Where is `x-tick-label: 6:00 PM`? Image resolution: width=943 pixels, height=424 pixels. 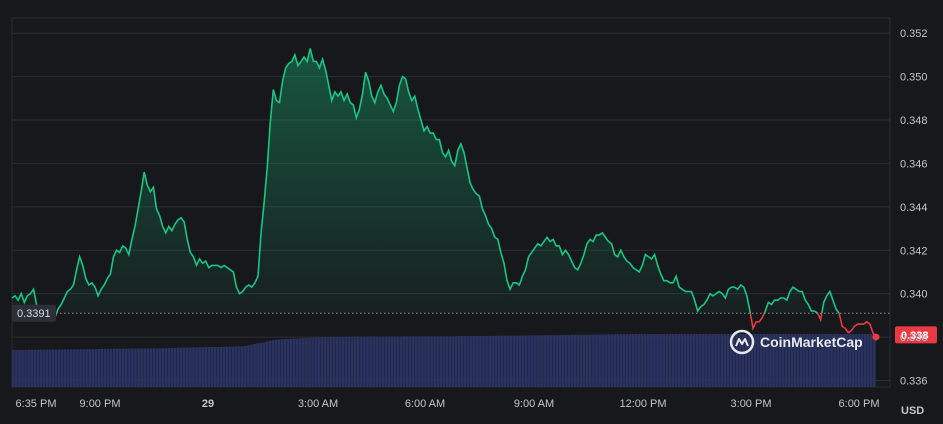 x-tick-label: 6:00 PM is located at coordinates (859, 404).